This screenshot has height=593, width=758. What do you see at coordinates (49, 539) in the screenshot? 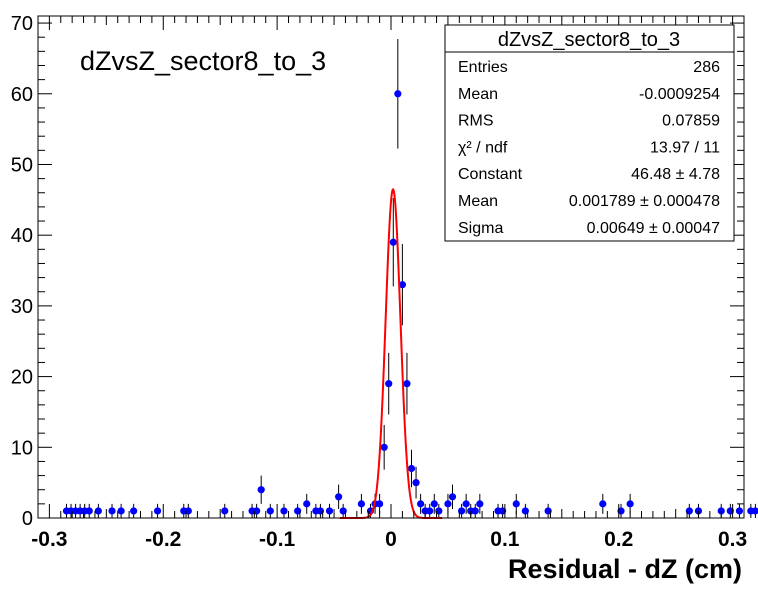
I see `x-tick-label: -0.3` at bounding box center [49, 539].